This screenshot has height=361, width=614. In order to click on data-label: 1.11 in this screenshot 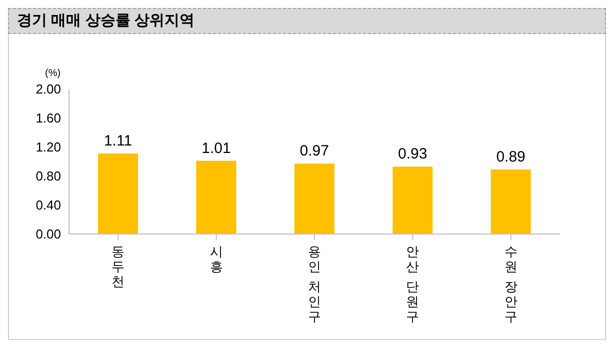, I will do `click(118, 141)`.